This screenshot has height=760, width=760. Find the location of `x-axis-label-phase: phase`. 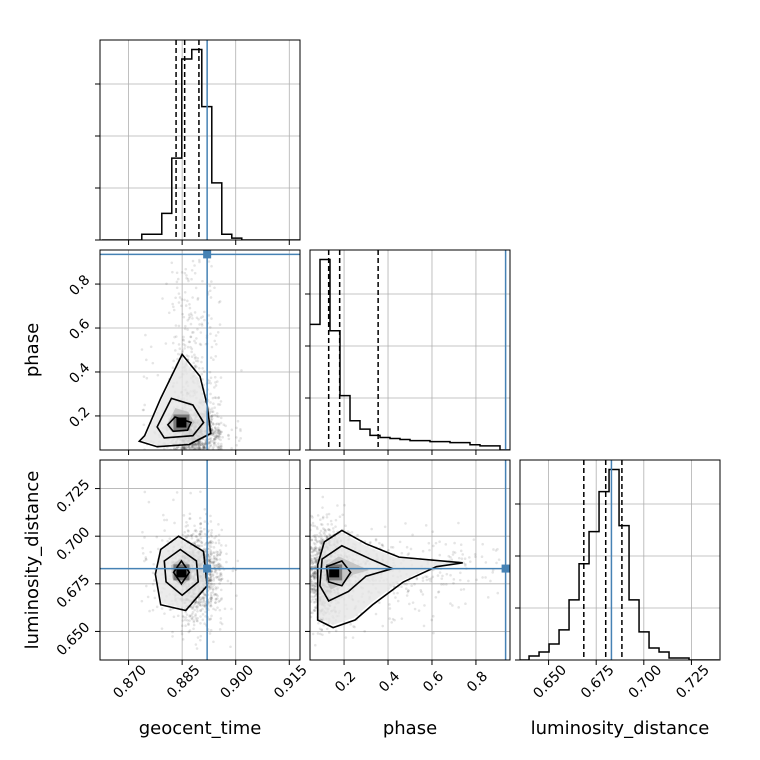

x-axis-label-phase: phase is located at coordinates (410, 728).